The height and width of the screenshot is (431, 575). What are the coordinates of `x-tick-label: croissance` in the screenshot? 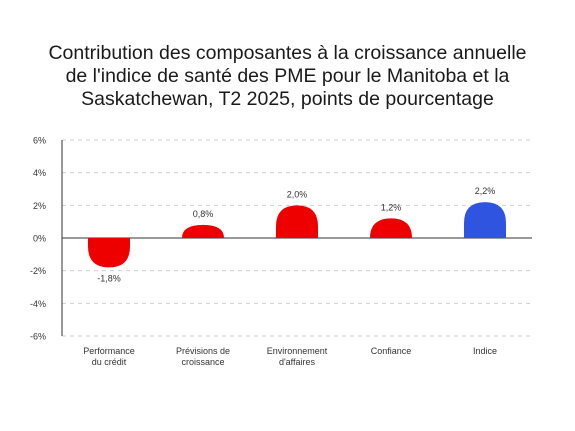 It's located at (202, 362).